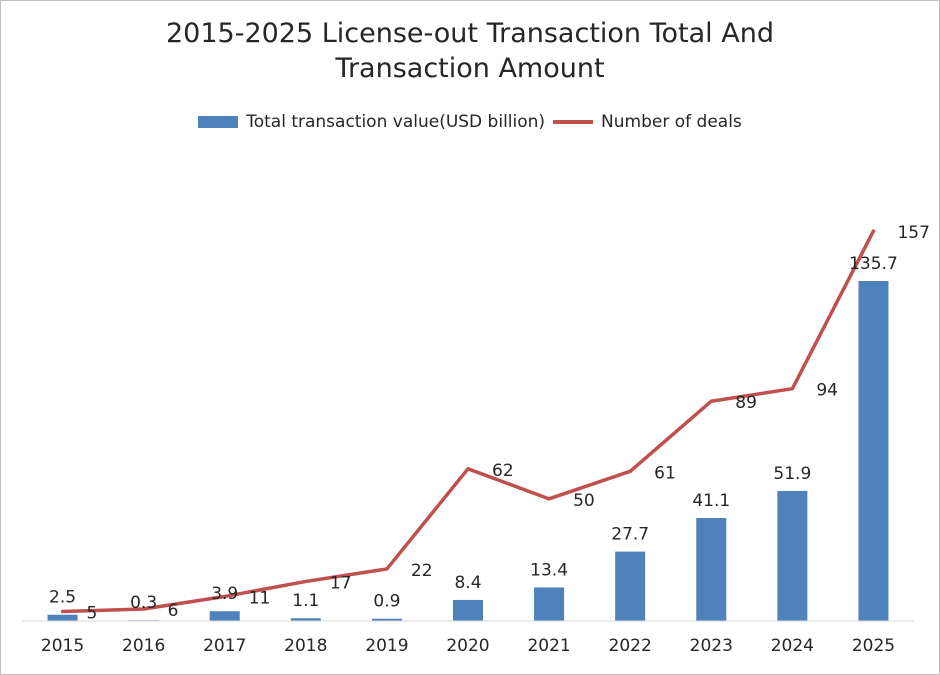  What do you see at coordinates (224, 594) in the screenshot?
I see `bar-label-2017: 3.9` at bounding box center [224, 594].